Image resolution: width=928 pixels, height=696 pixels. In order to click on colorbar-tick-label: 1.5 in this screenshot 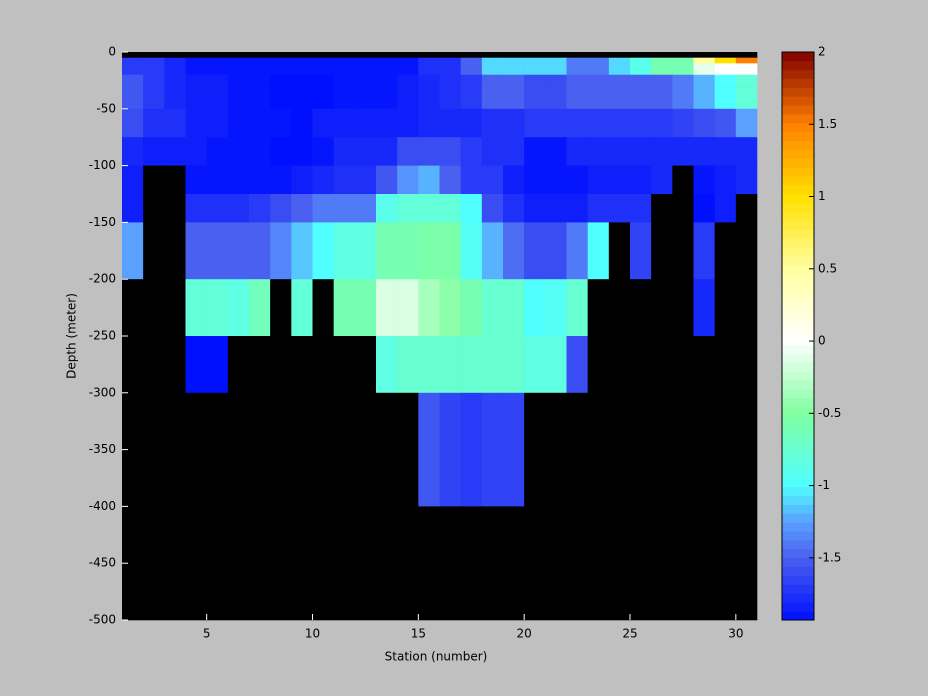, I will do `click(827, 124)`.